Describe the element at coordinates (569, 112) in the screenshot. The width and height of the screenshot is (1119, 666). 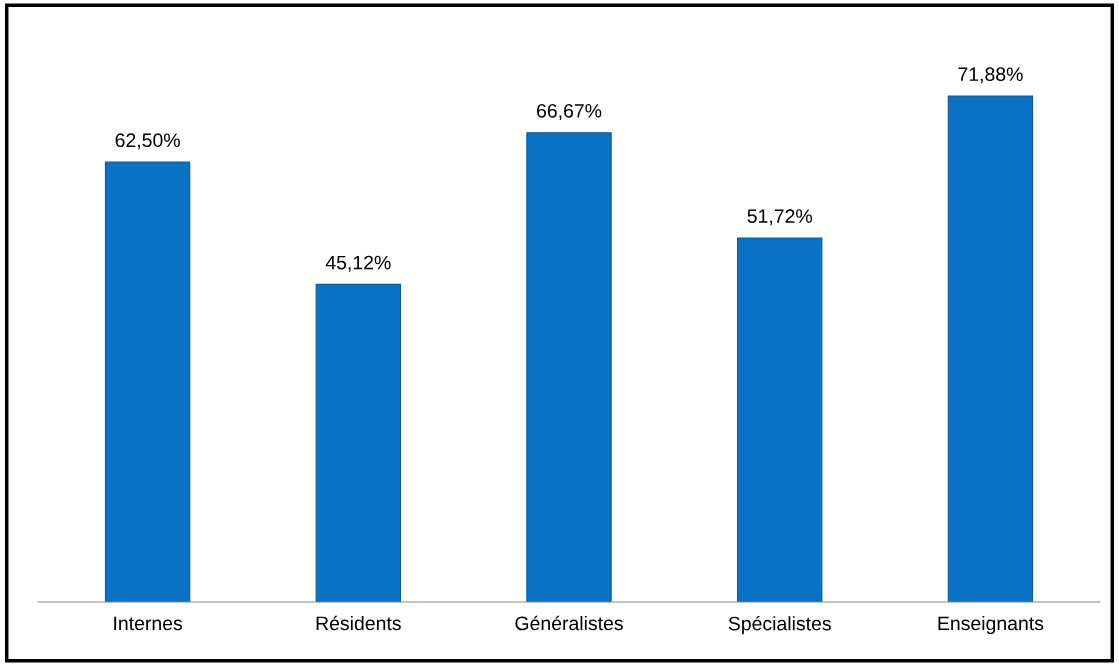
I see `data-label: 66,67%` at that location.